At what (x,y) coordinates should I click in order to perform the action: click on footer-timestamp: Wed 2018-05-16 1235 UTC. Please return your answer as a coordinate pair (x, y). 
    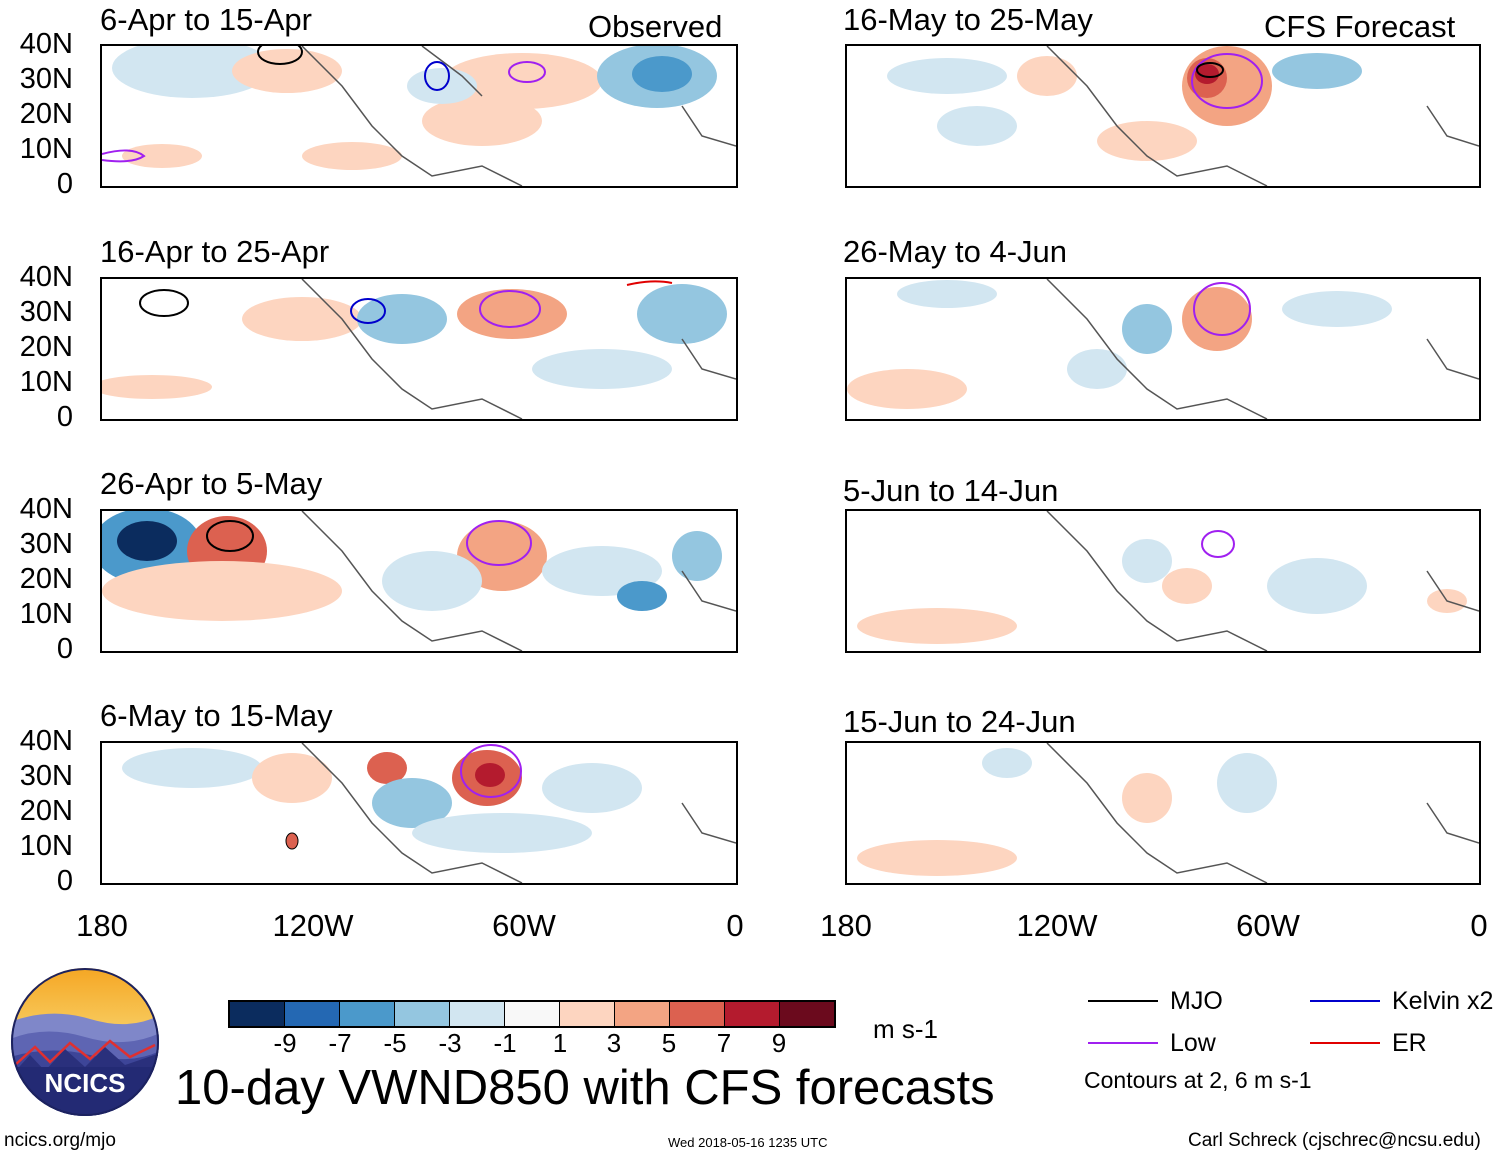
    Looking at the image, I should click on (748, 1142).